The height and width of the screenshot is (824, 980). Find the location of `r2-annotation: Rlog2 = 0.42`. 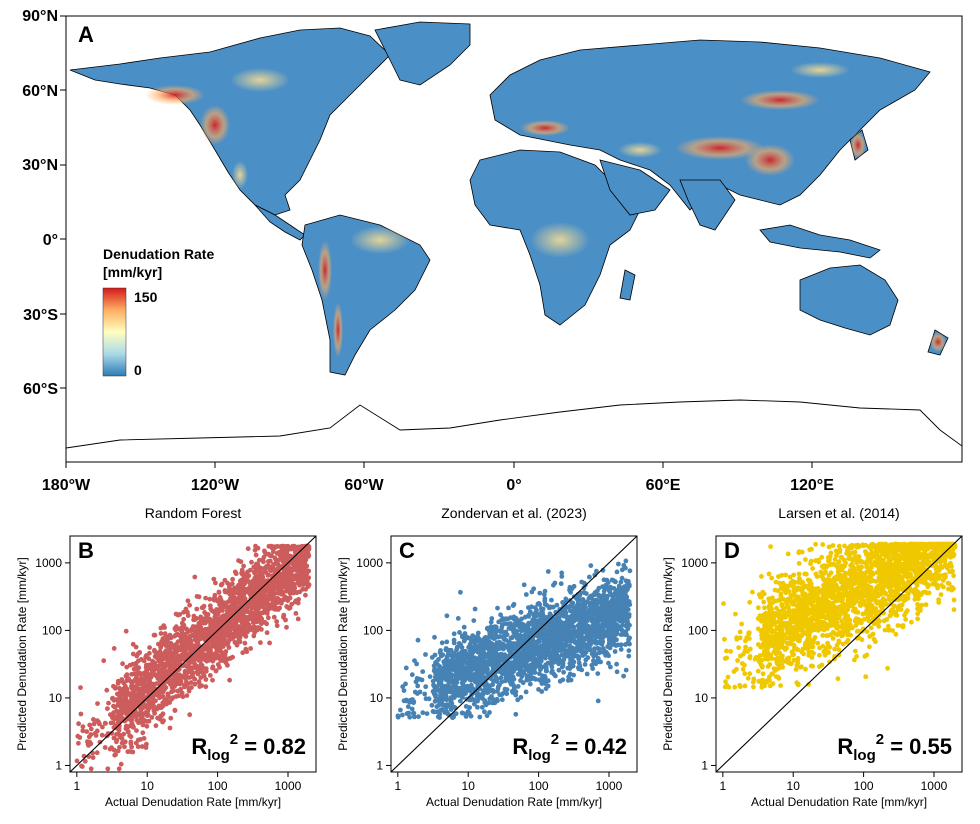

r2-annotation: Rlog2 = 0.42 is located at coordinates (569, 747).